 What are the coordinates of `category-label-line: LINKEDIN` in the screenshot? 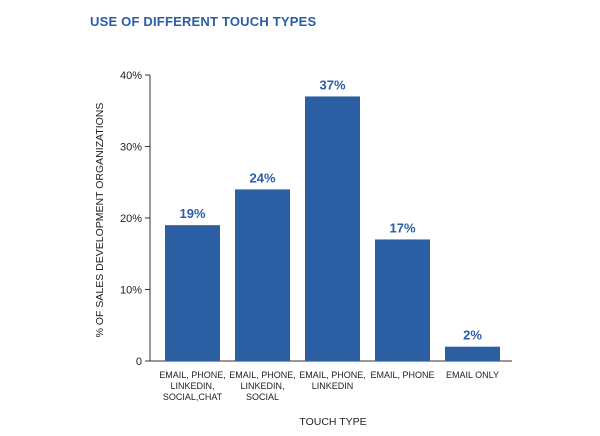 It's located at (333, 386).